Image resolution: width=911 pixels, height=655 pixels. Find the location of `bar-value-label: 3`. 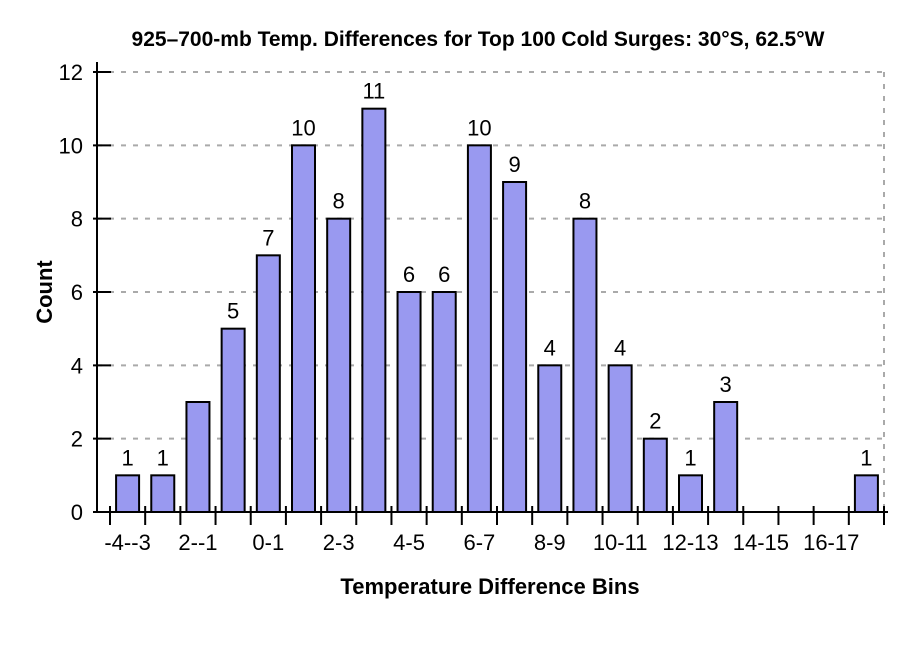

bar-value-label: 3 is located at coordinates (726, 384).